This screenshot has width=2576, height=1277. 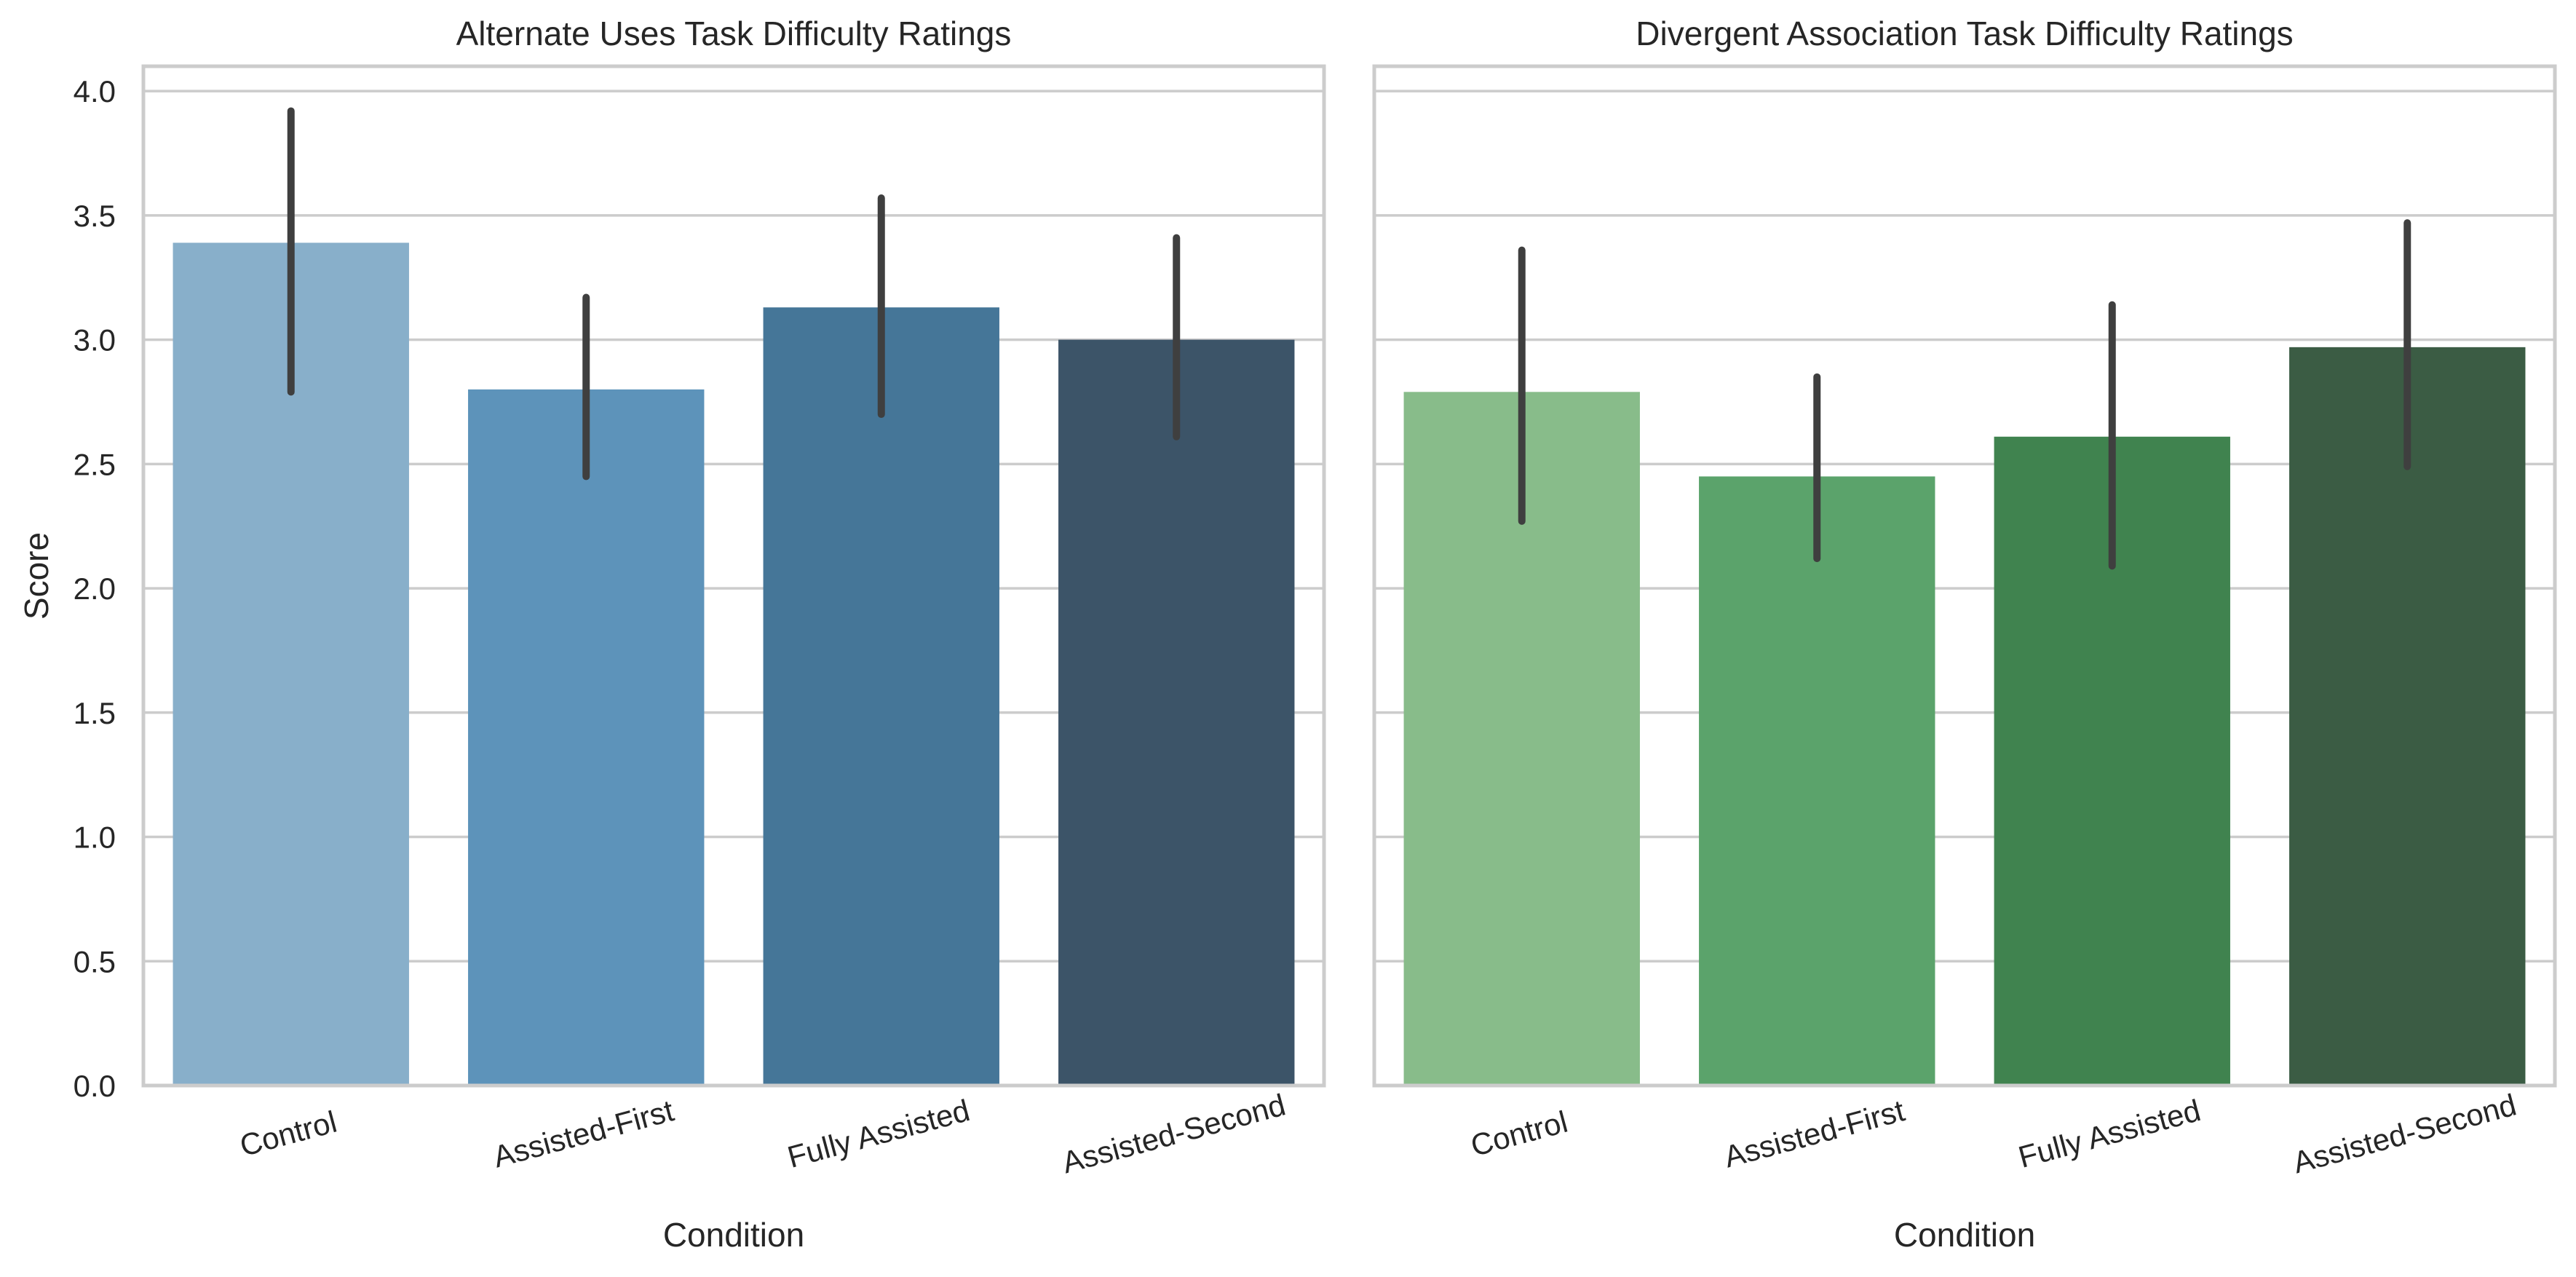 I want to click on y-axis-label-0: Score, so click(x=36, y=576).